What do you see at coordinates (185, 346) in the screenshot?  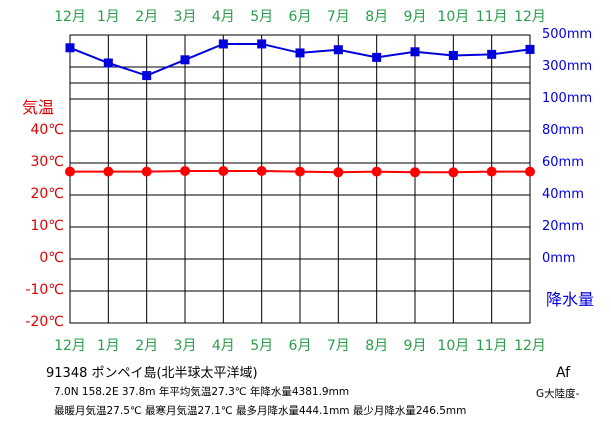 I see `bottom-month-label: 3月` at bounding box center [185, 346].